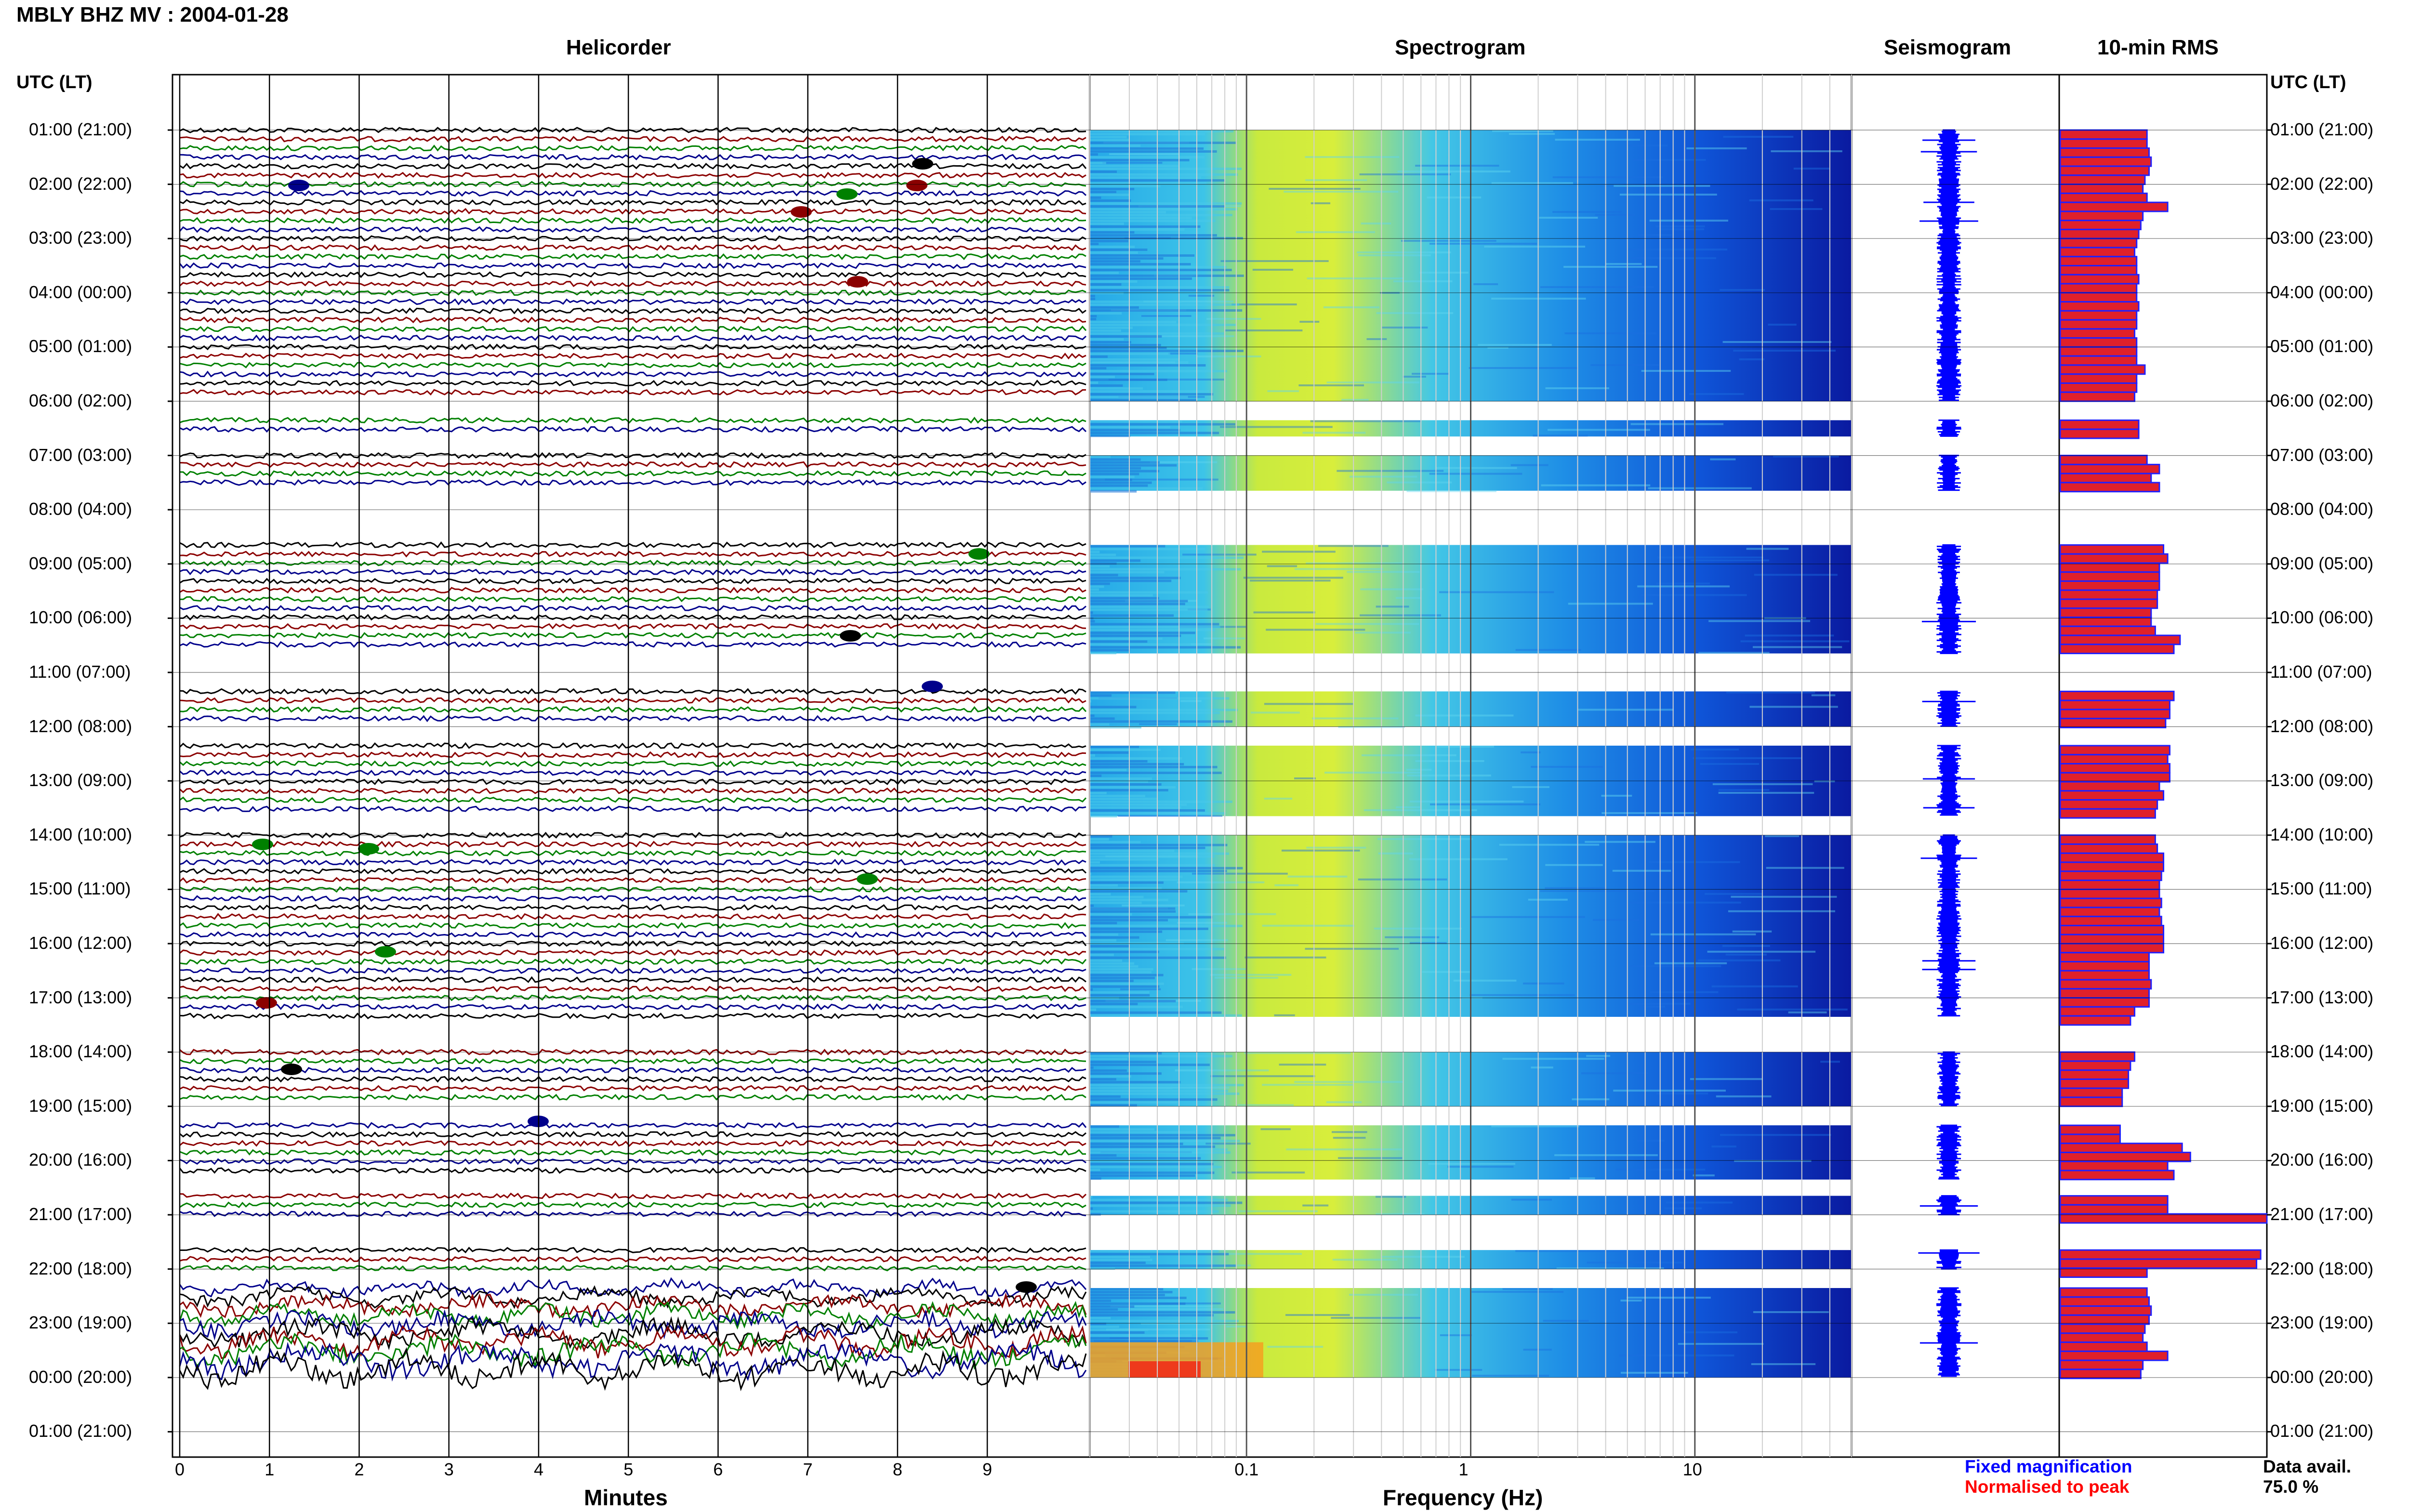 The width and height of the screenshot is (2409, 1512). I want to click on time-label: 12:00 (08:00), so click(2322, 726).